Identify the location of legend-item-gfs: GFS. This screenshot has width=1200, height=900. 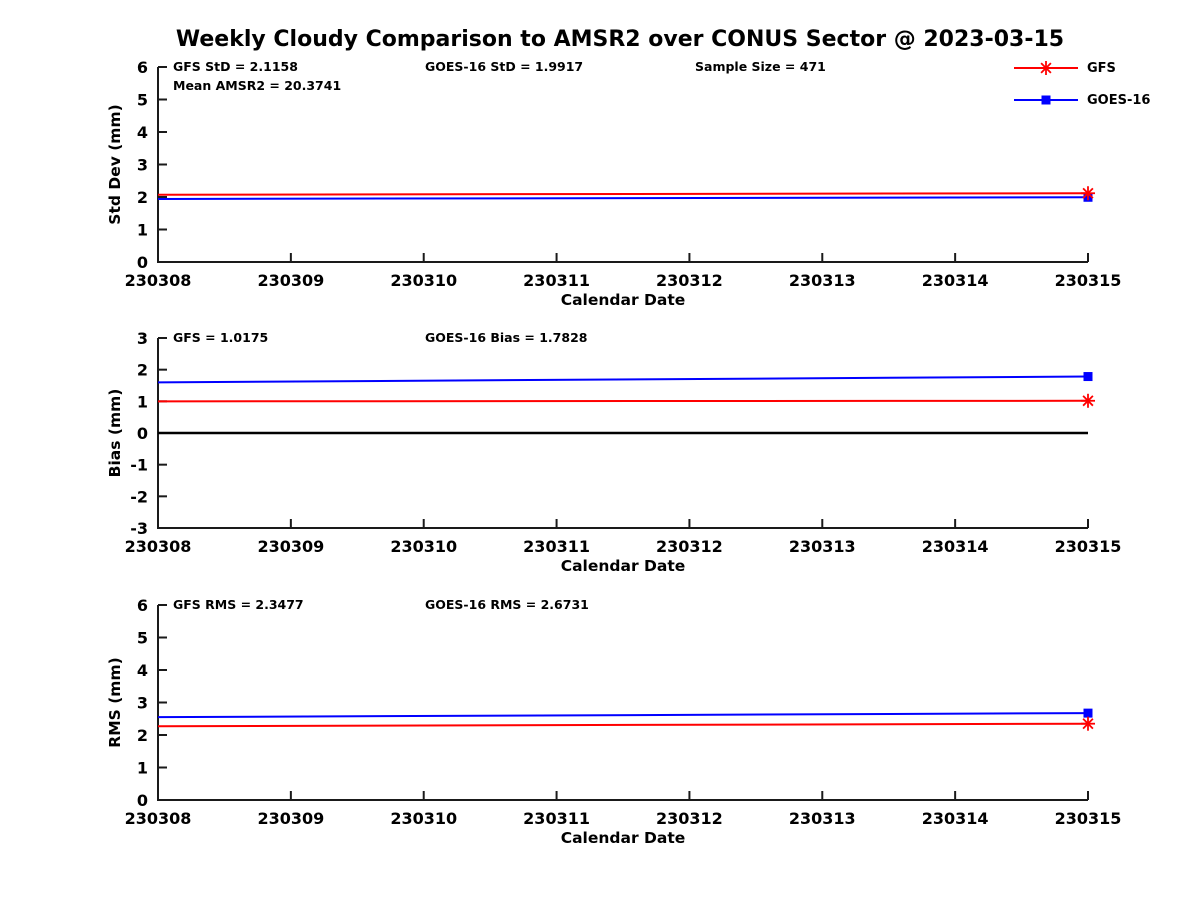
(1102, 68).